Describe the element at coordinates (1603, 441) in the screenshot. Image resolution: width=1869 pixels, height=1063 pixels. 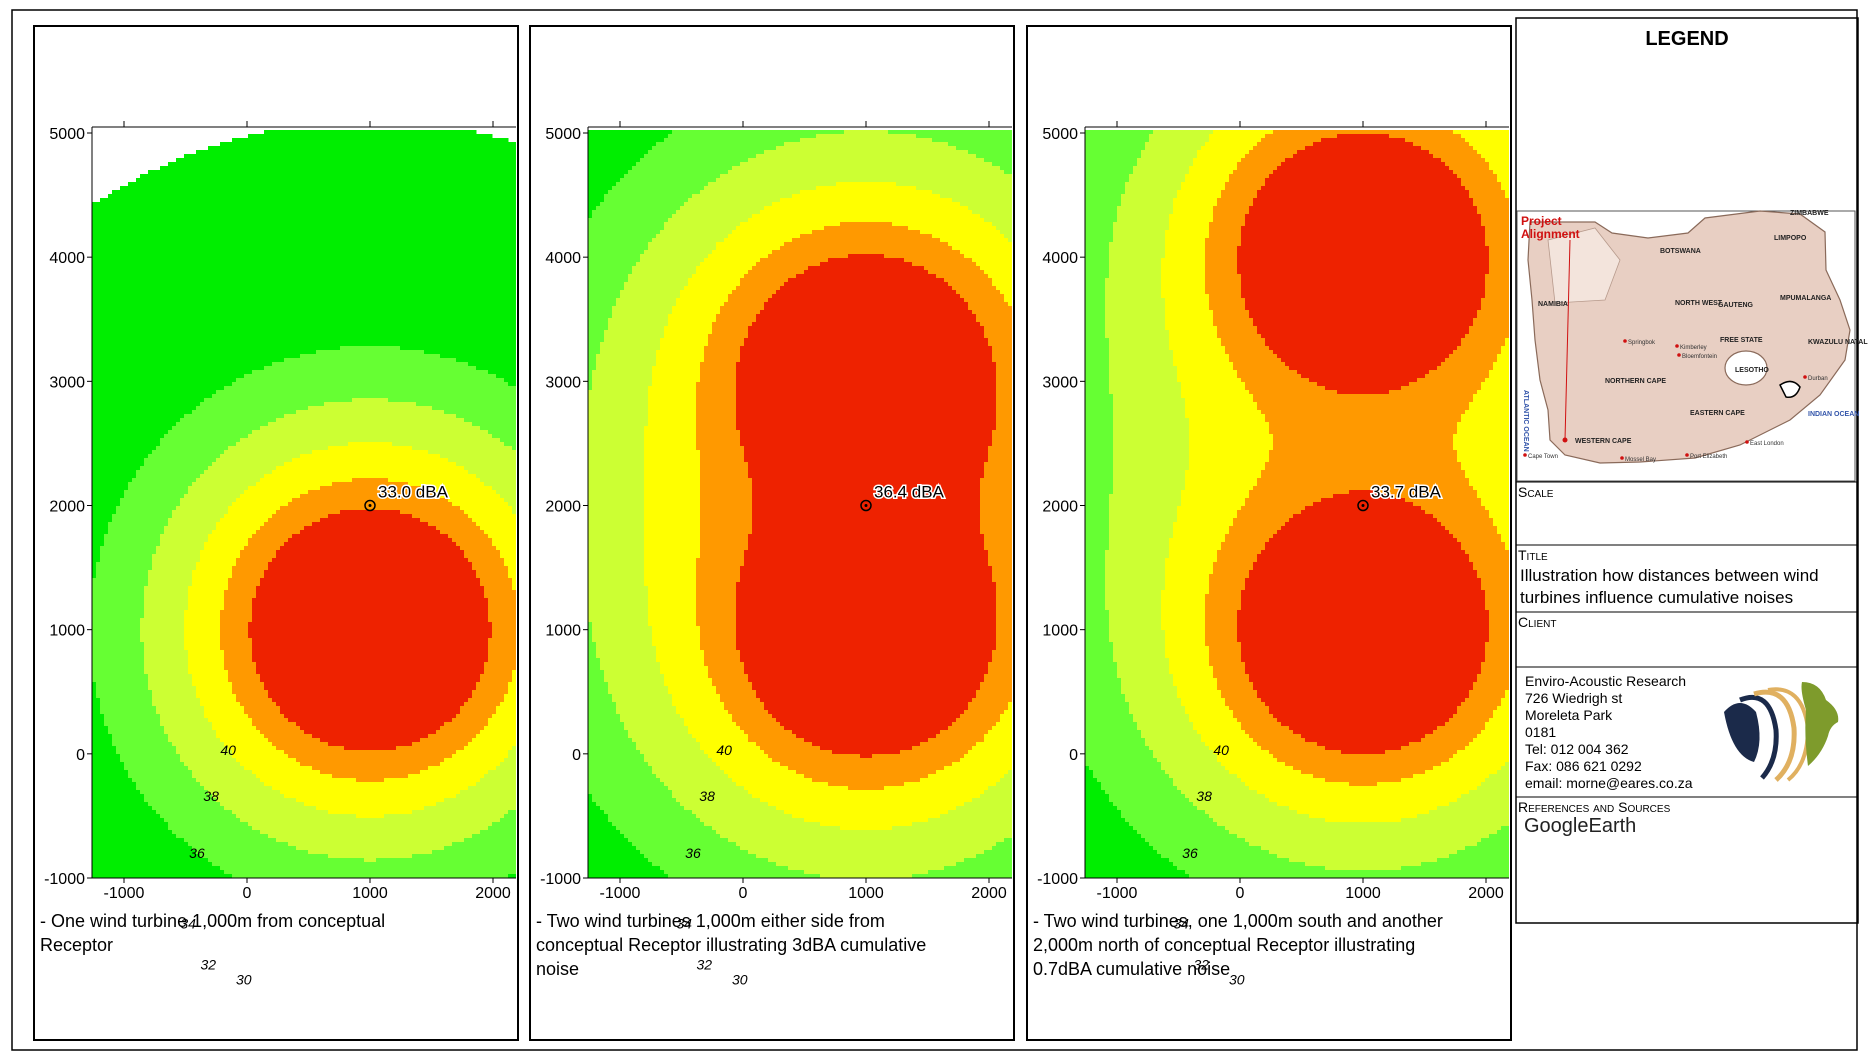
I see `map-region-label: WESTERN CAPE` at that location.